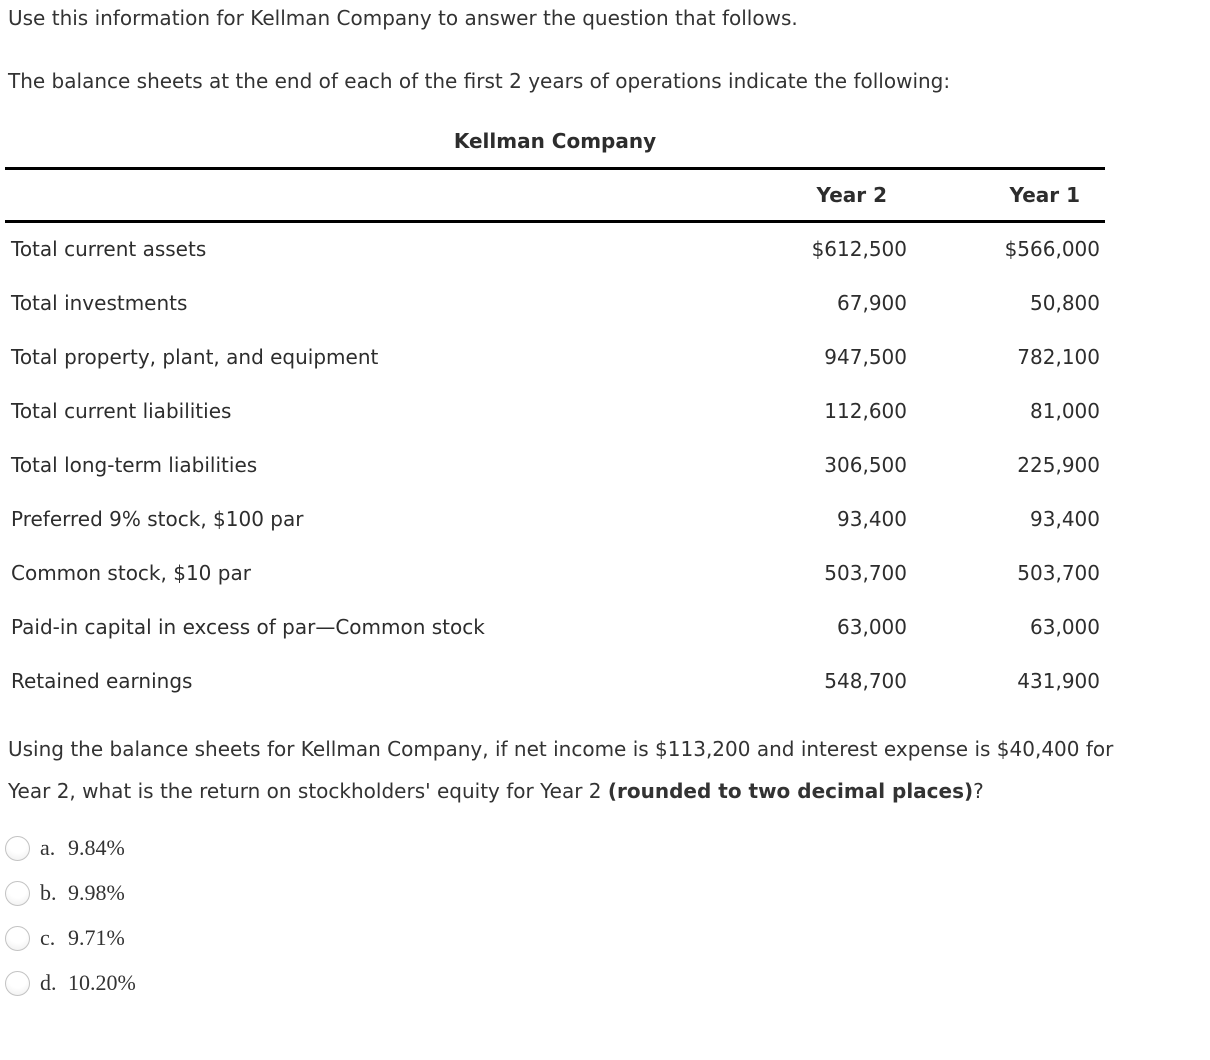 Image resolution: width=1210 pixels, height=1060 pixels. I want to click on year1-value: 81,000, so click(1065, 410).